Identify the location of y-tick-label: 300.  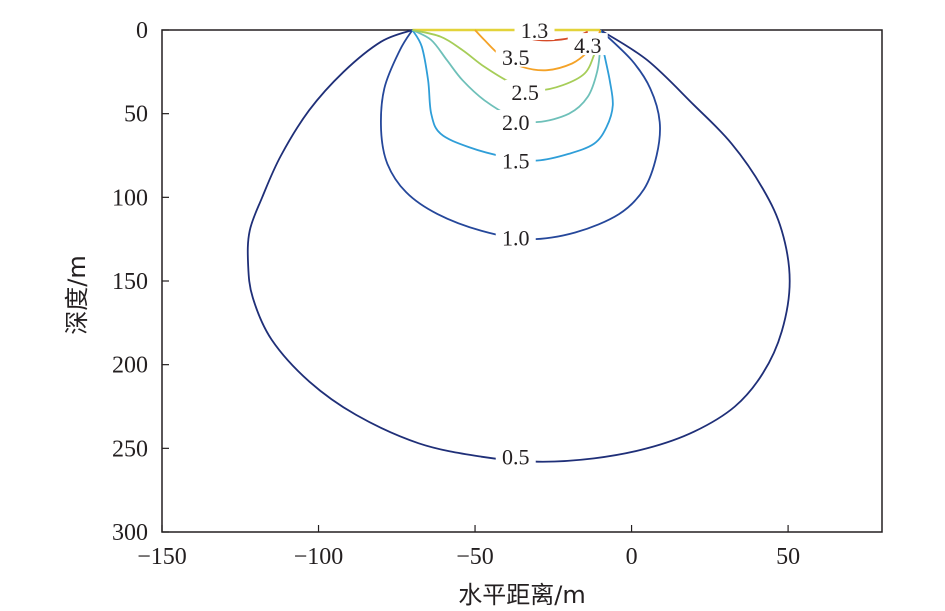
(130, 533).